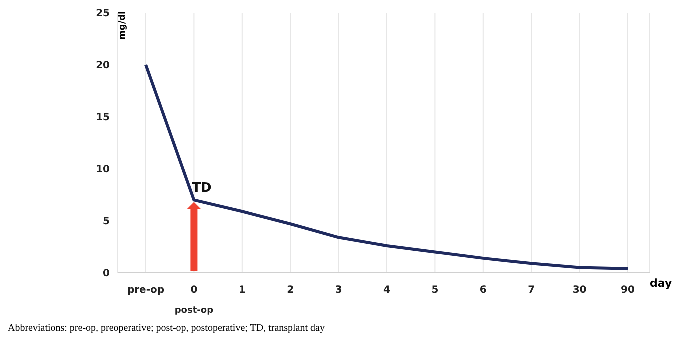  I want to click on x-tick-label: 4, so click(387, 290).